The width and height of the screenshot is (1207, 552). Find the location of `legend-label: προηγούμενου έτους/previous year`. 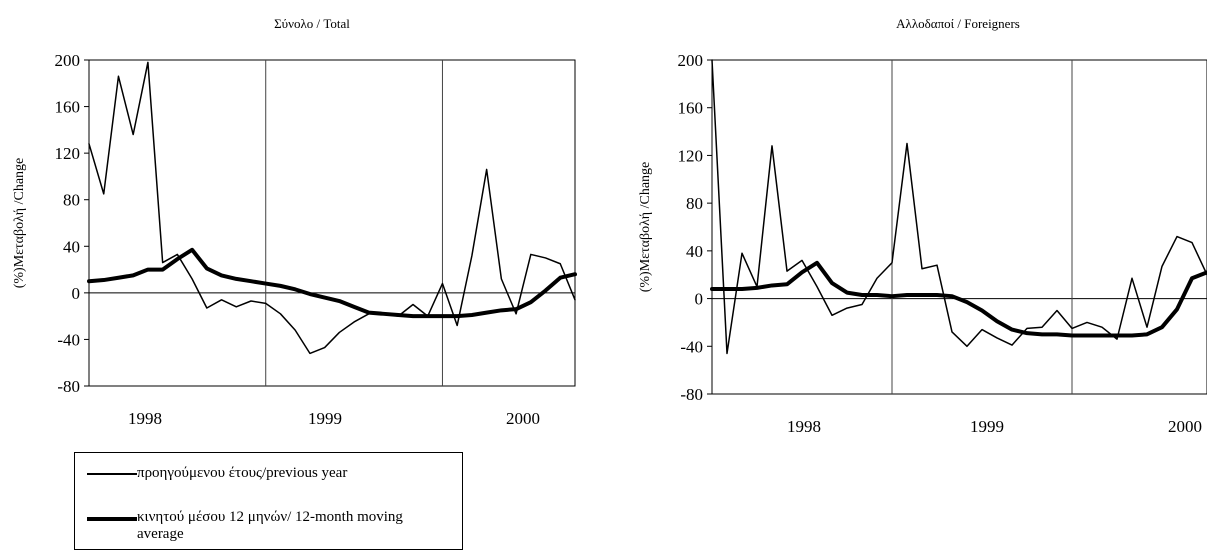

legend-label: προηγούμενου έτους/previous year is located at coordinates (242, 473).